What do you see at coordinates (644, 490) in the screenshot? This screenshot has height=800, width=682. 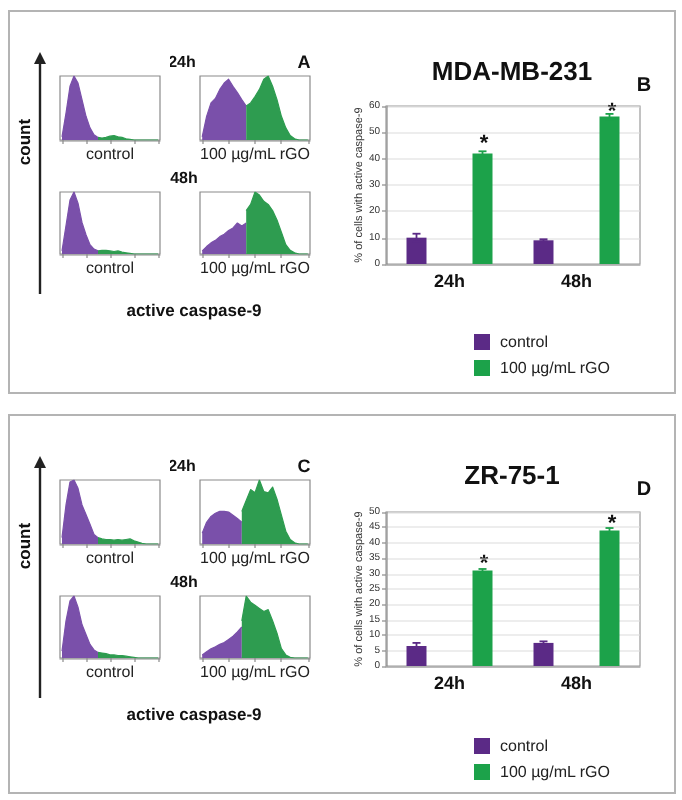 I see `text: D` at bounding box center [644, 490].